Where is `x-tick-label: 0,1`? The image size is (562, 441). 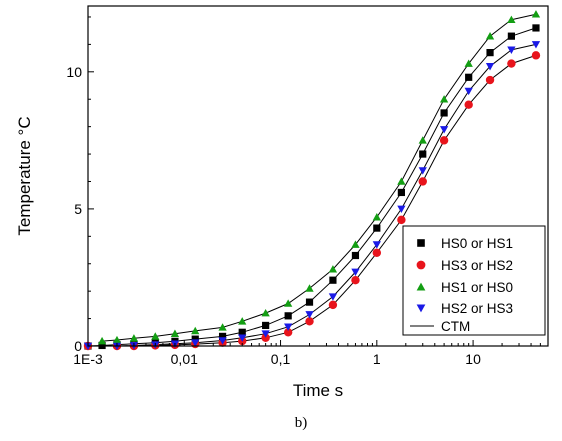 x-tick-label: 0,1 is located at coordinates (281, 359).